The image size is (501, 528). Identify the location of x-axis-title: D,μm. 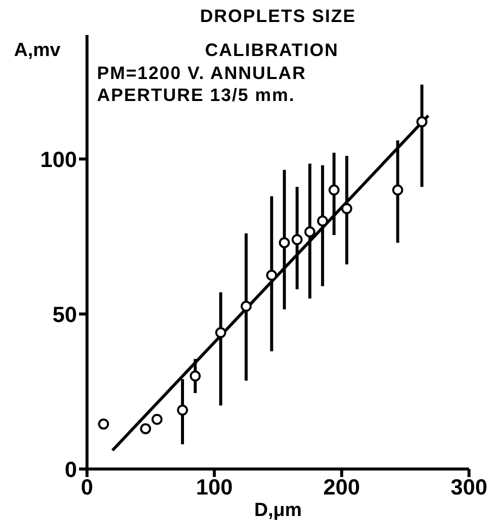
(278, 511).